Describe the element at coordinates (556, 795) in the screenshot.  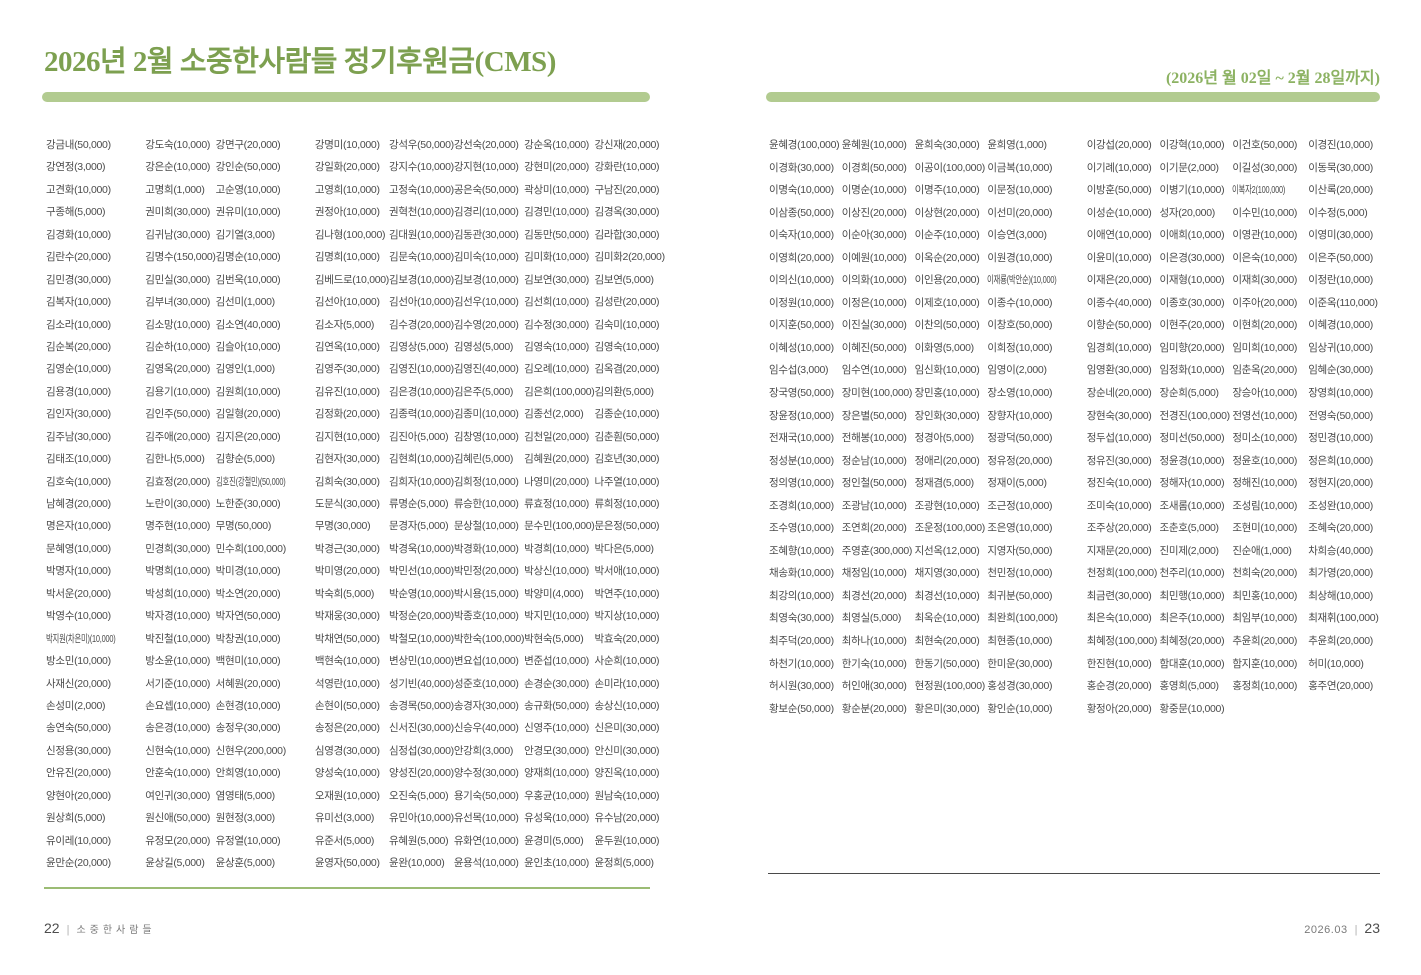
I see `donor-entry: 우홍균(10,000)` at that location.